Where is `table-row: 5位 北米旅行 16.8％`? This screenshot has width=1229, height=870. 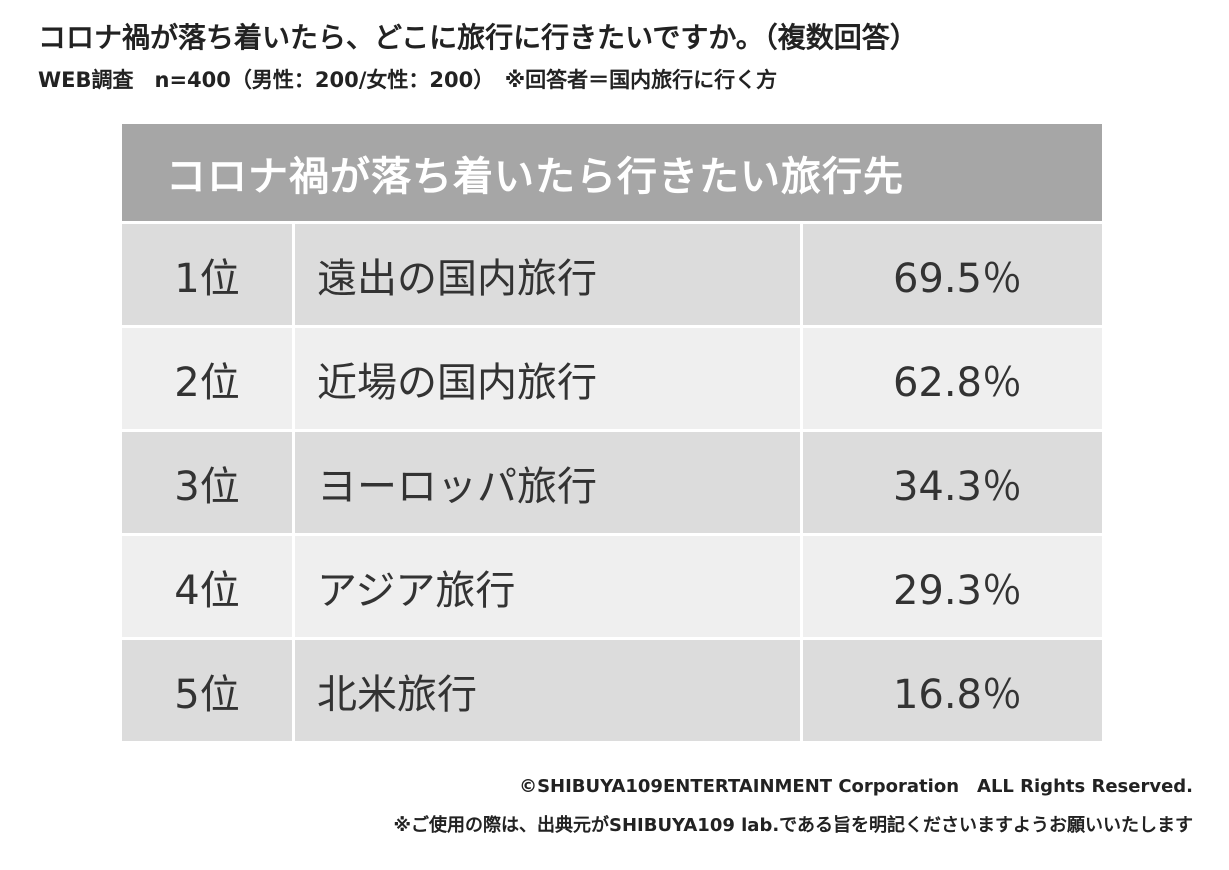 table-row: 5位 北米旅行 16.8％ is located at coordinates (612, 690).